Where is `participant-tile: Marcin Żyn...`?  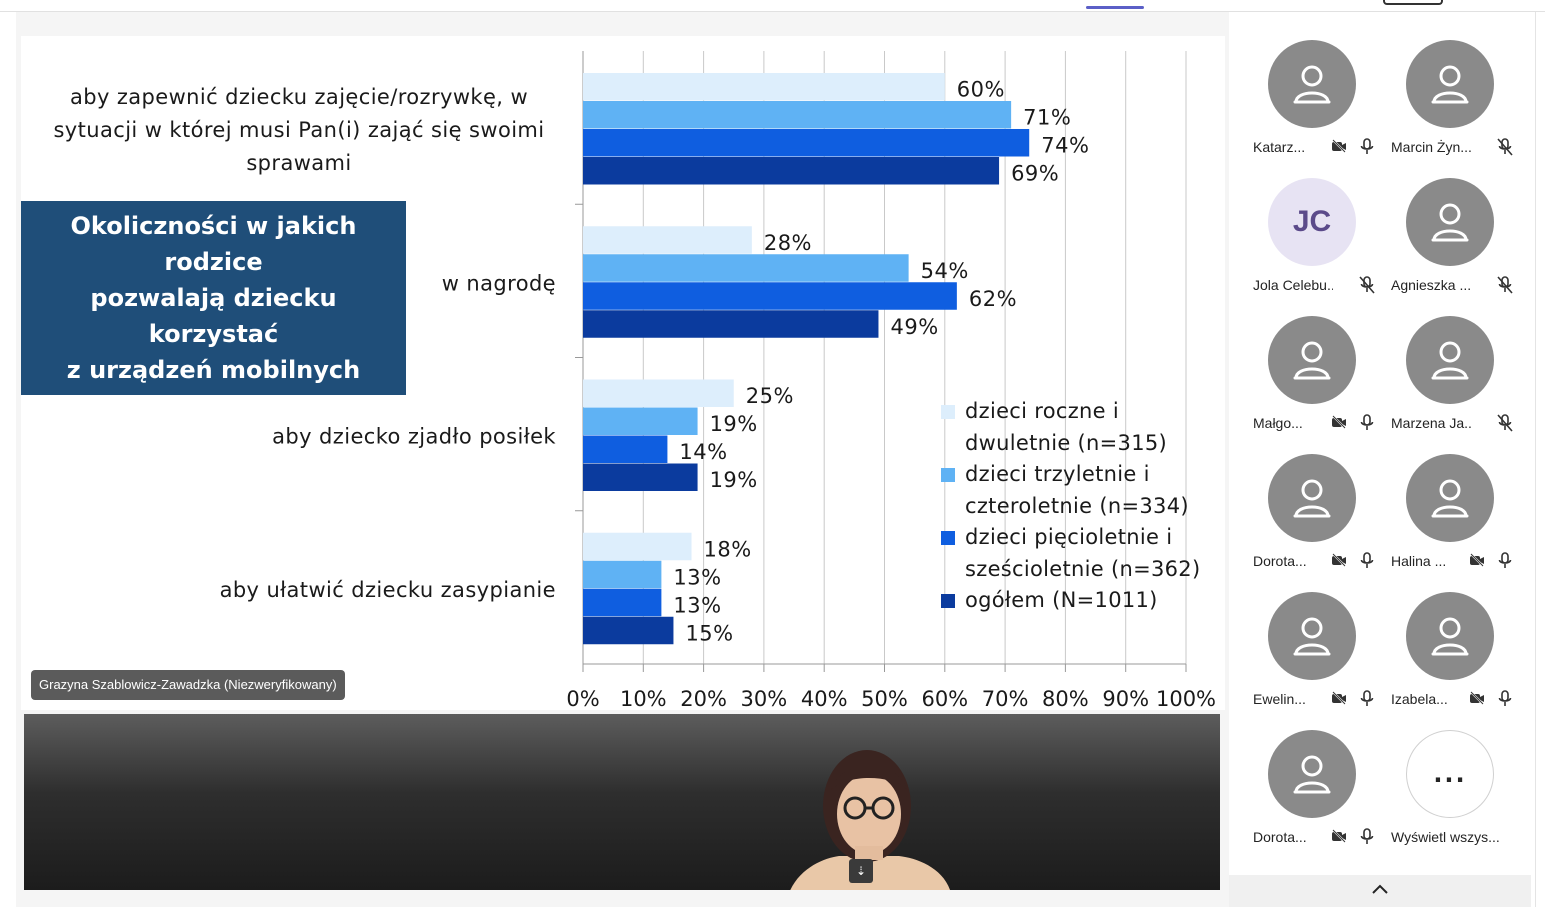 participant-tile: Marcin Żyn... is located at coordinates (1450, 84).